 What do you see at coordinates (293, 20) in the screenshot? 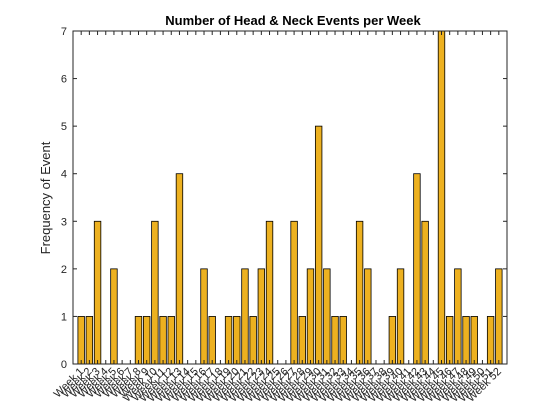
I see `chart-title: Number of Head & Neck Events per Week` at bounding box center [293, 20].